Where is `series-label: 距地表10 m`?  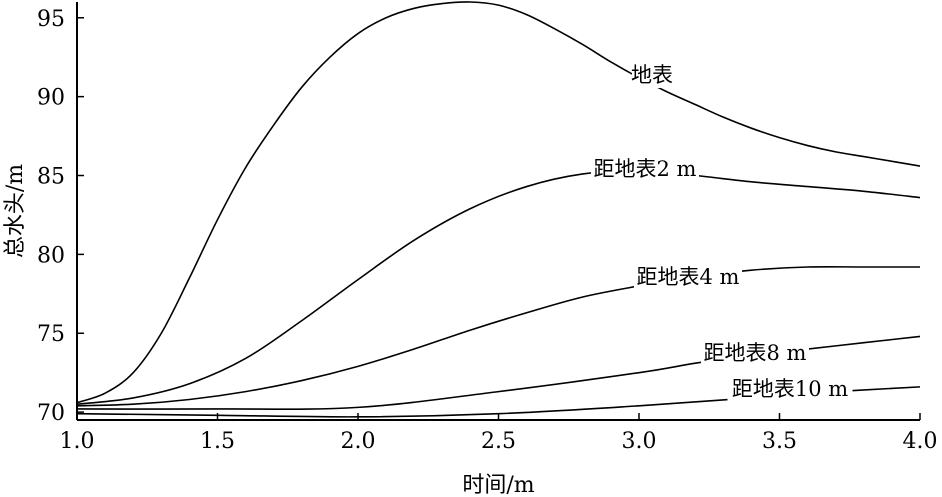 series-label: 距地表10 m is located at coordinates (790, 389).